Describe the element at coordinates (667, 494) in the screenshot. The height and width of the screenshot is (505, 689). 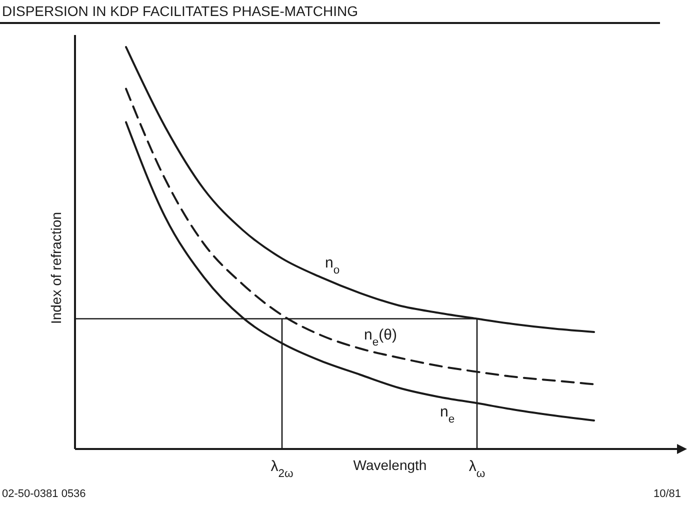
I see `text: 10/81` at that location.